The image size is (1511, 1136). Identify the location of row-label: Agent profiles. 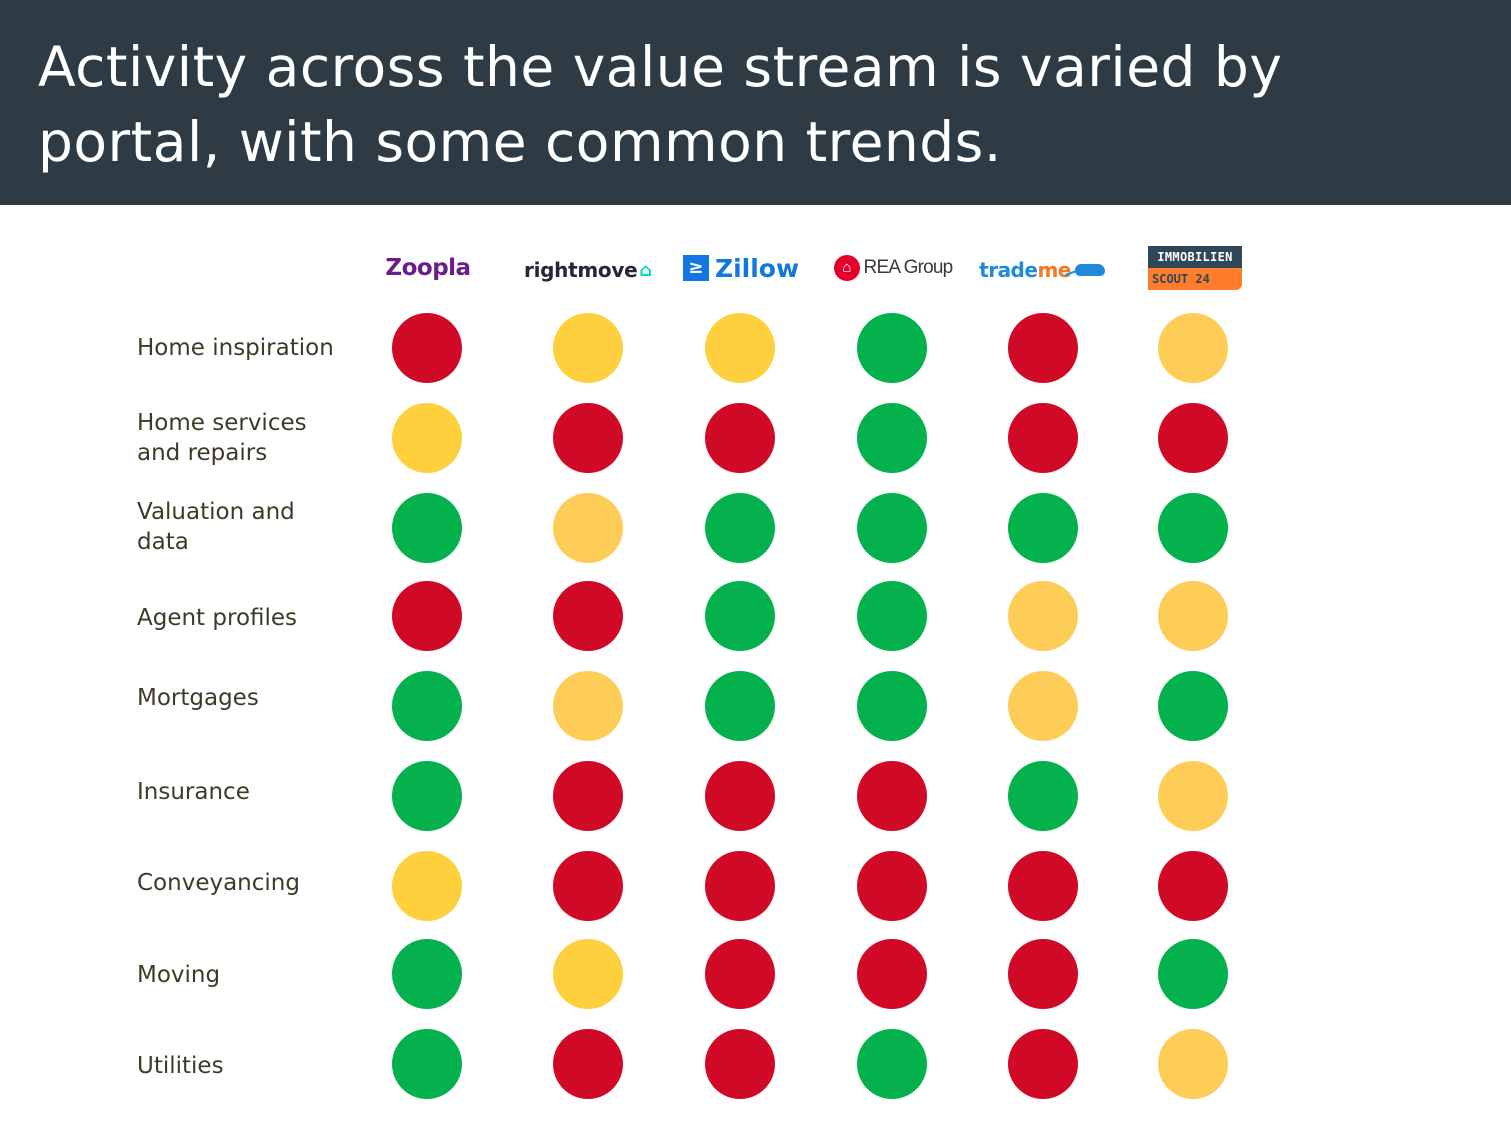
(217, 618).